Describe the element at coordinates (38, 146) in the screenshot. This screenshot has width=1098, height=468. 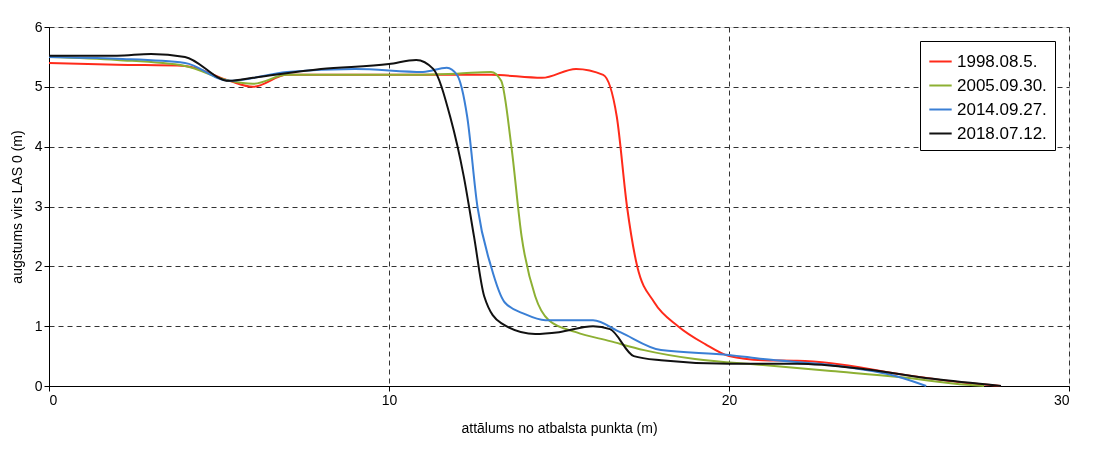
I see `y-tick-label: 4` at that location.